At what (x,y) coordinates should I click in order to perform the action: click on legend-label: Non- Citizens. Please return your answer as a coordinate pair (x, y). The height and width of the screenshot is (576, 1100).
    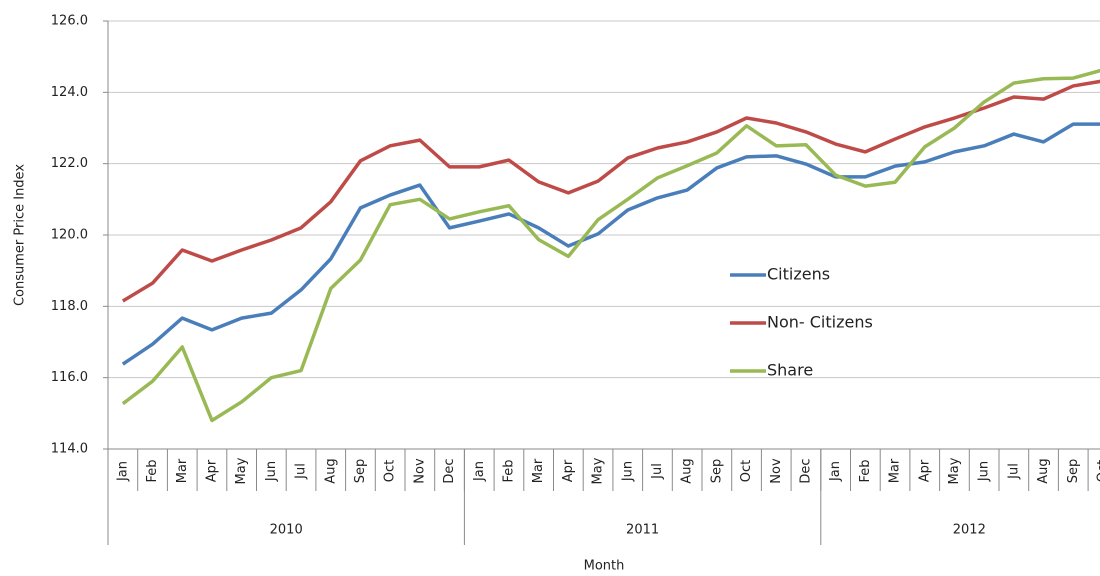
    Looking at the image, I should click on (820, 322).